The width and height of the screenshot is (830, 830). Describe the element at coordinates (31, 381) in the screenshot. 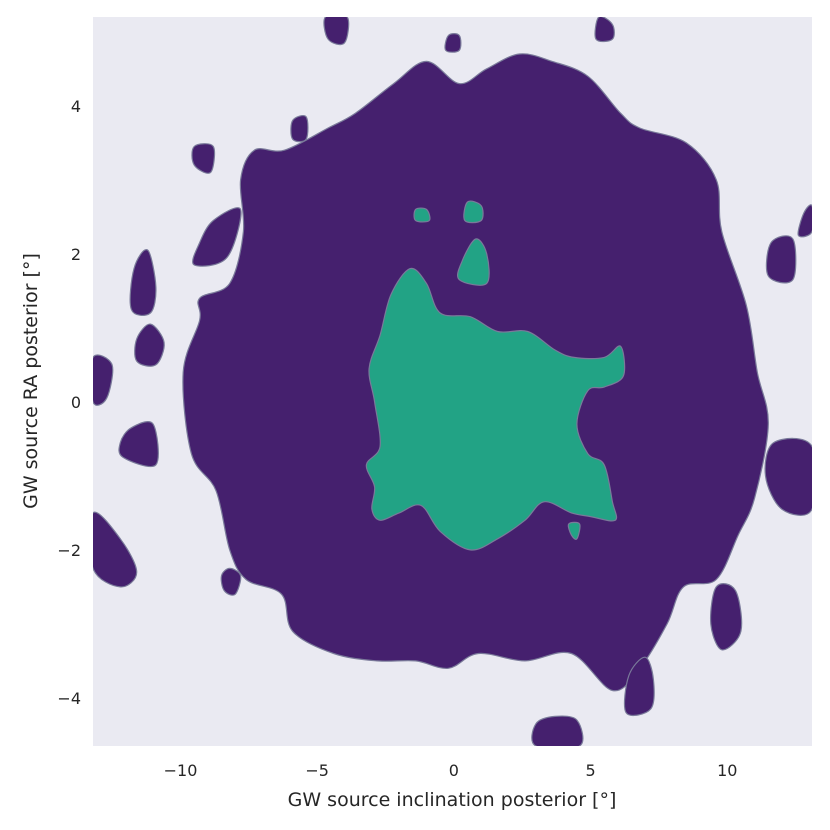

I see `y-axis-label: GW source RA posterior [°]` at that location.